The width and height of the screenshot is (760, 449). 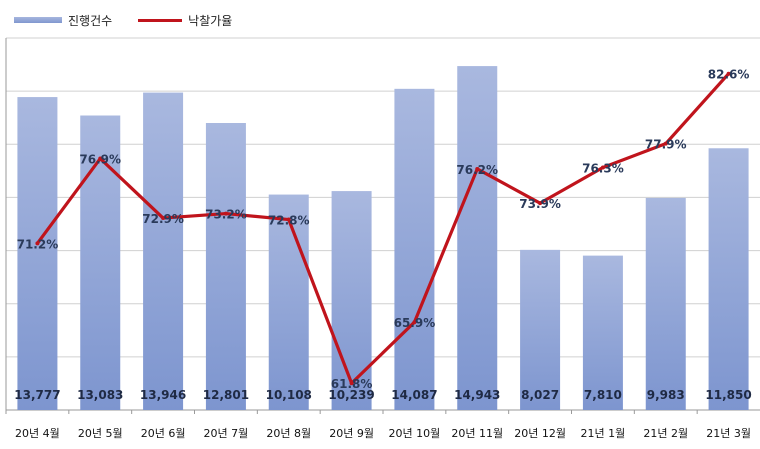 What do you see at coordinates (37, 395) in the screenshot?
I see `bar-value-label: 13,777` at bounding box center [37, 395].